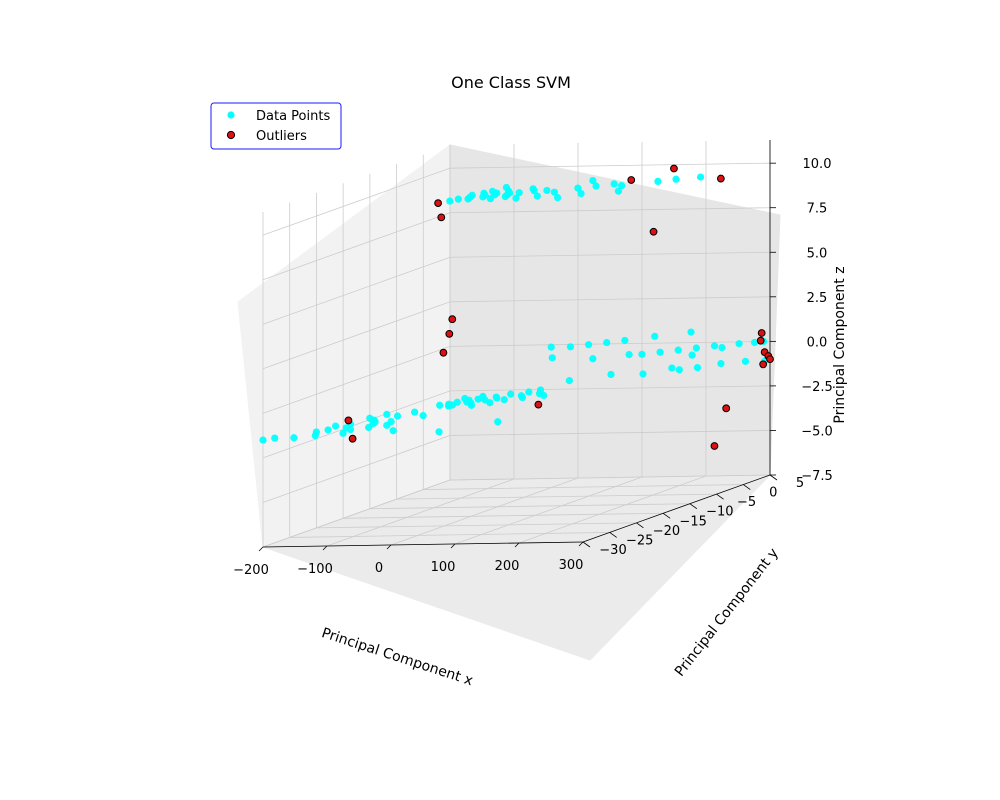  Describe the element at coordinates (817, 253) in the screenshot. I see `z-tick-label: 5.0` at that location.